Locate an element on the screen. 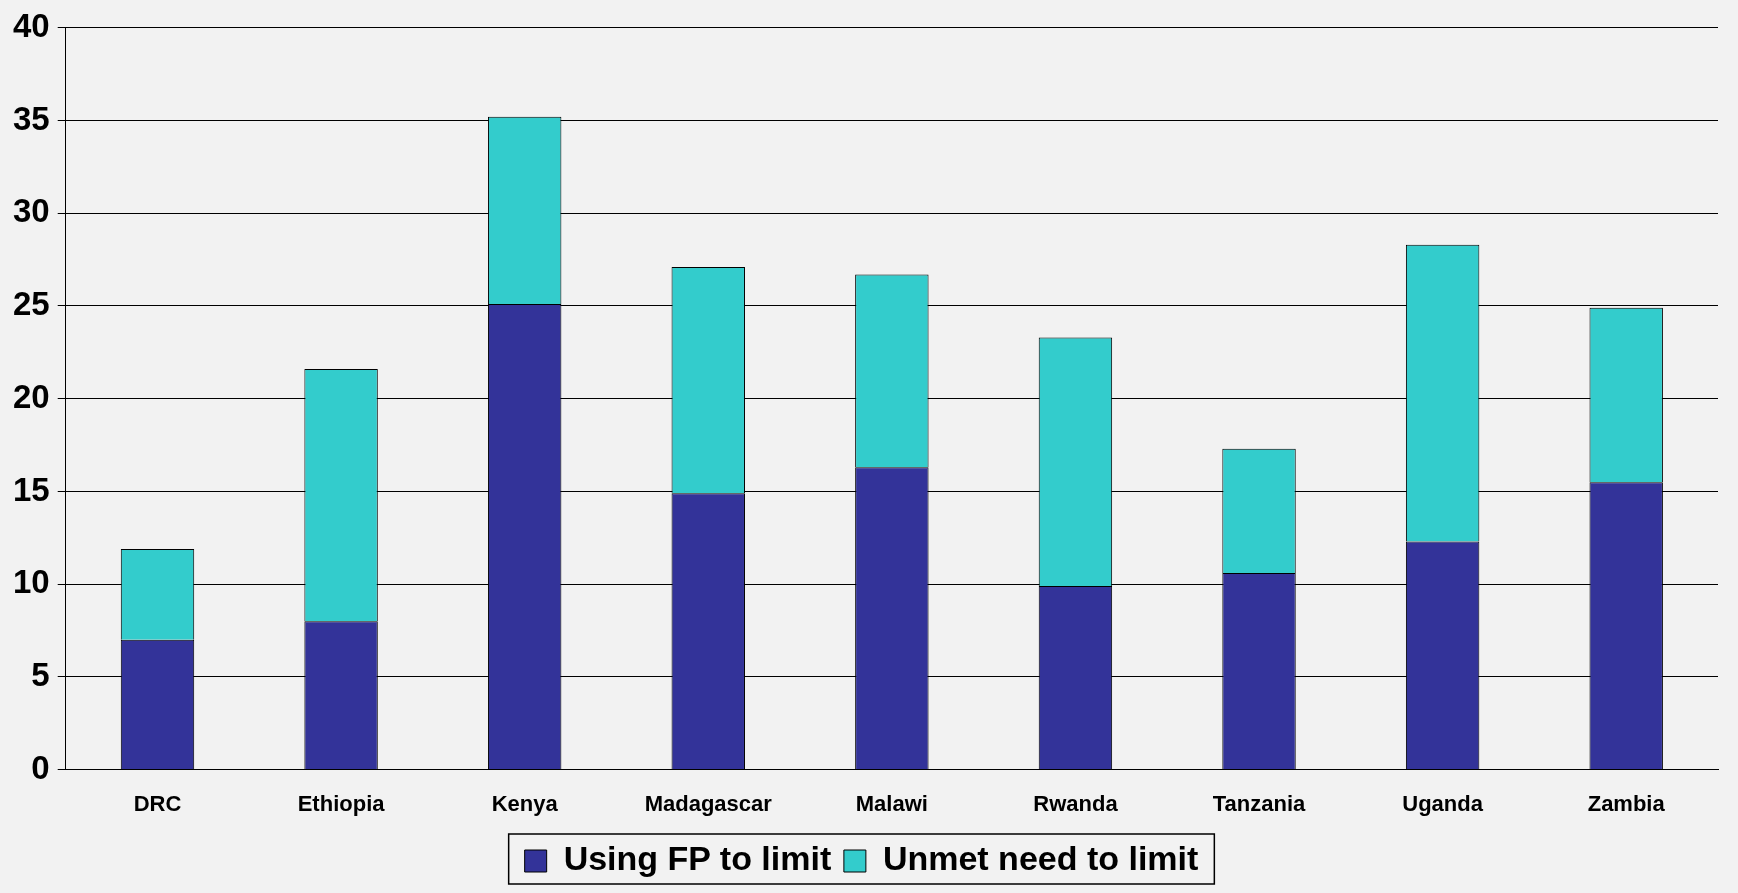 This screenshot has width=1738, height=893. x-tick-label: Kenya is located at coordinates (525, 803).